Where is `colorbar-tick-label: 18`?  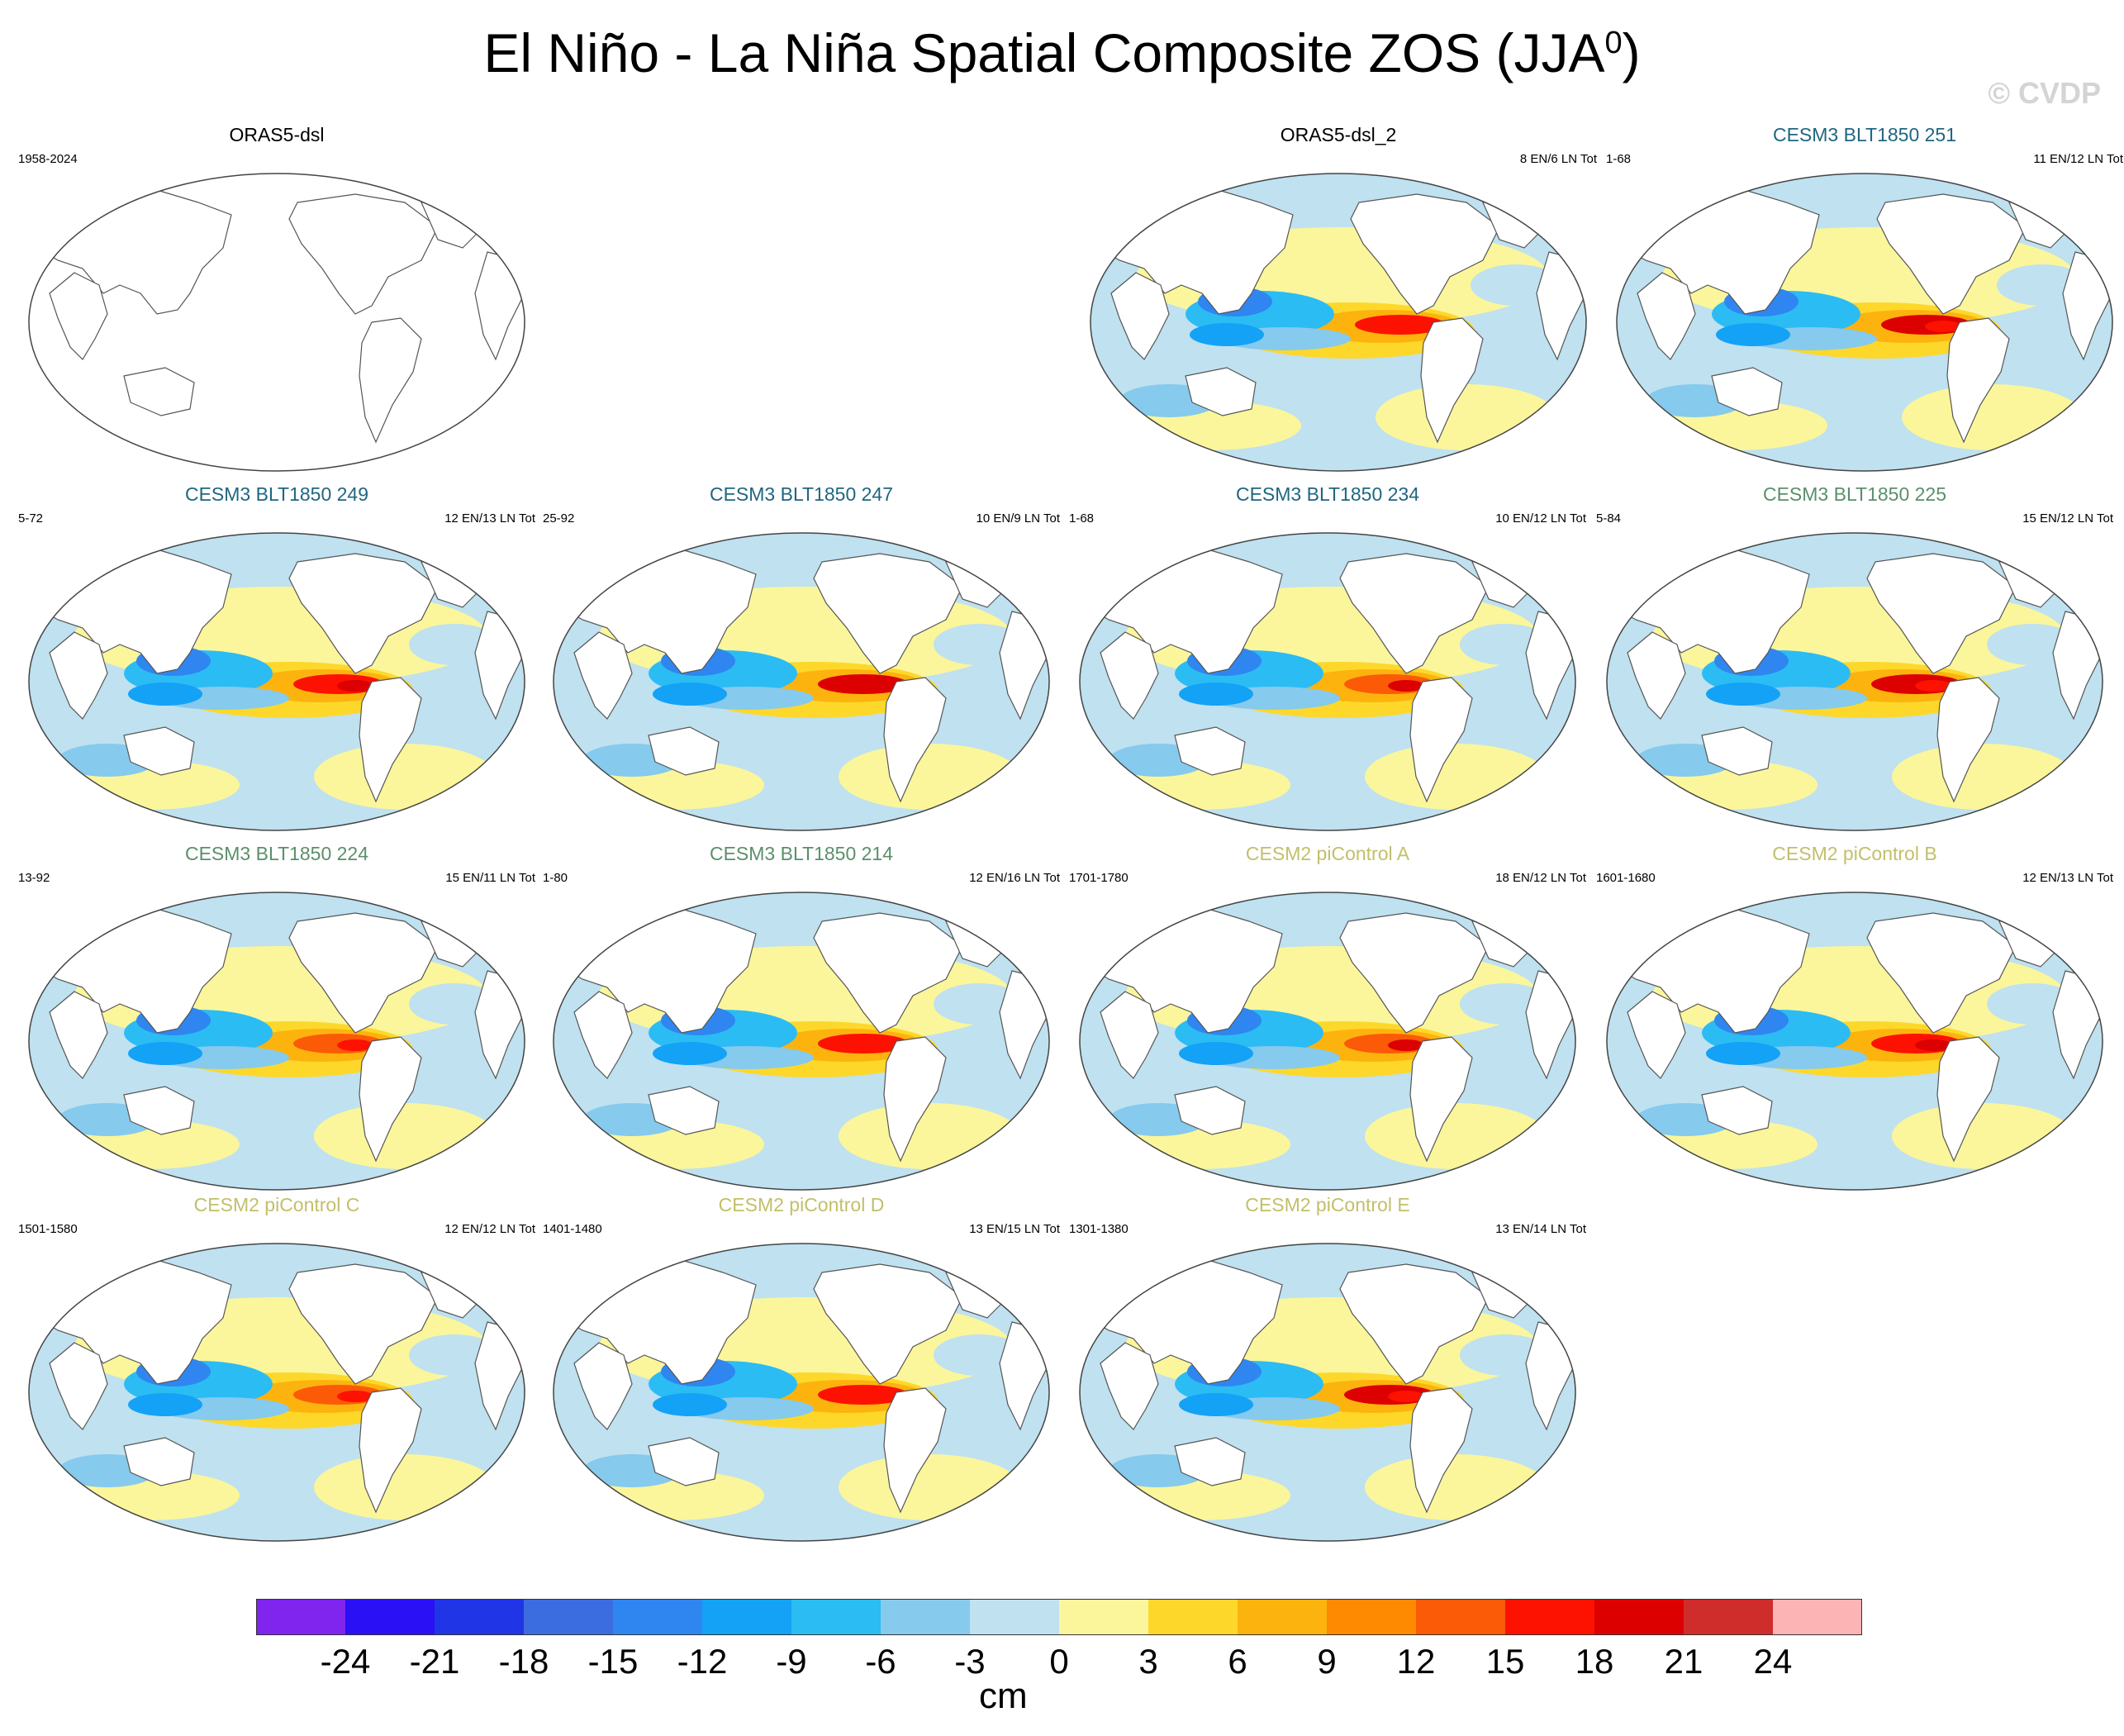 colorbar-tick-label: 18 is located at coordinates (1594, 1662).